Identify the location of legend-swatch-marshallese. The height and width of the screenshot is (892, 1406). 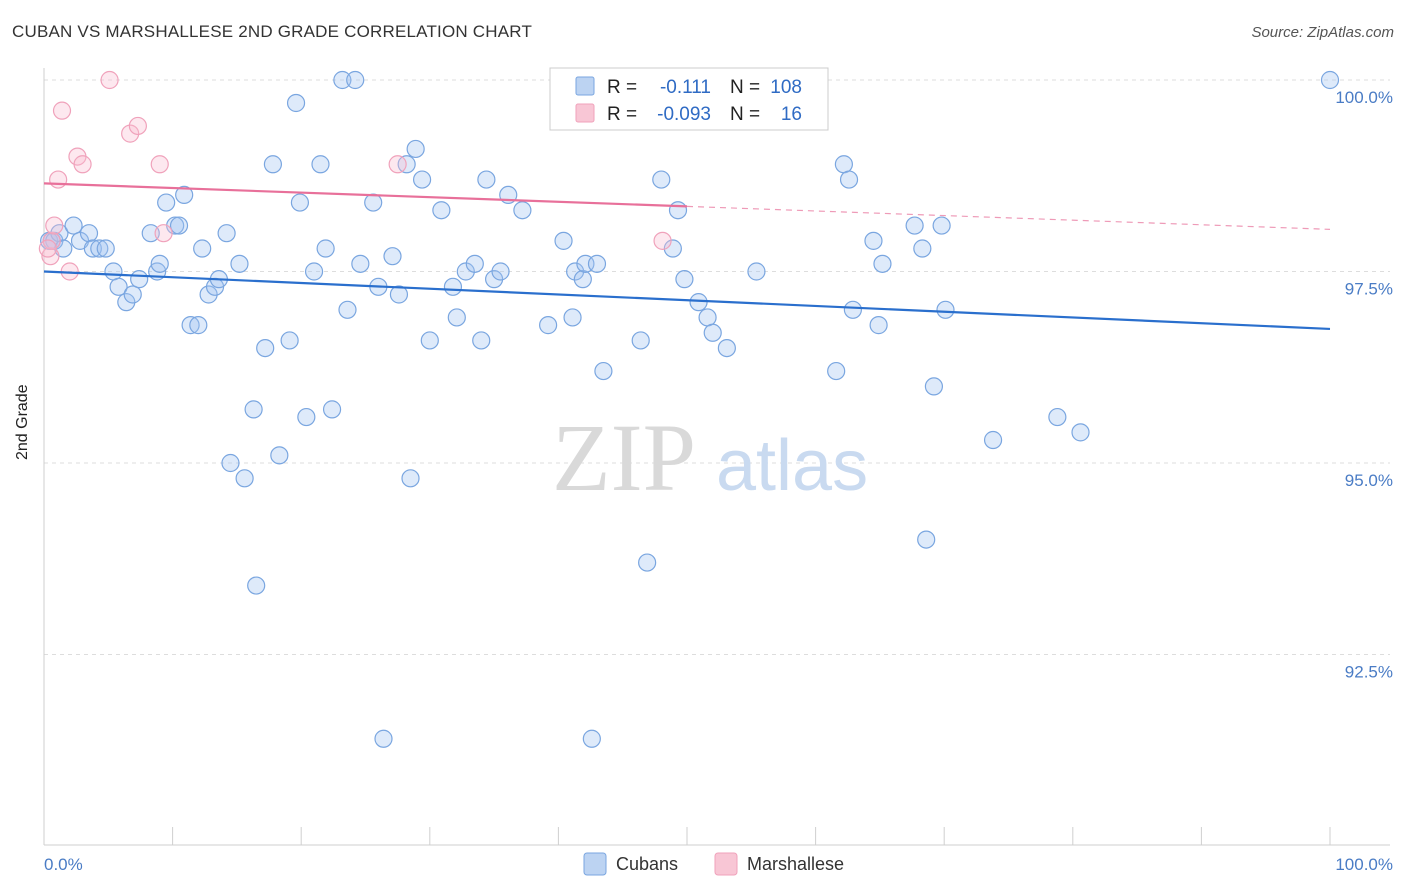
(585, 113).